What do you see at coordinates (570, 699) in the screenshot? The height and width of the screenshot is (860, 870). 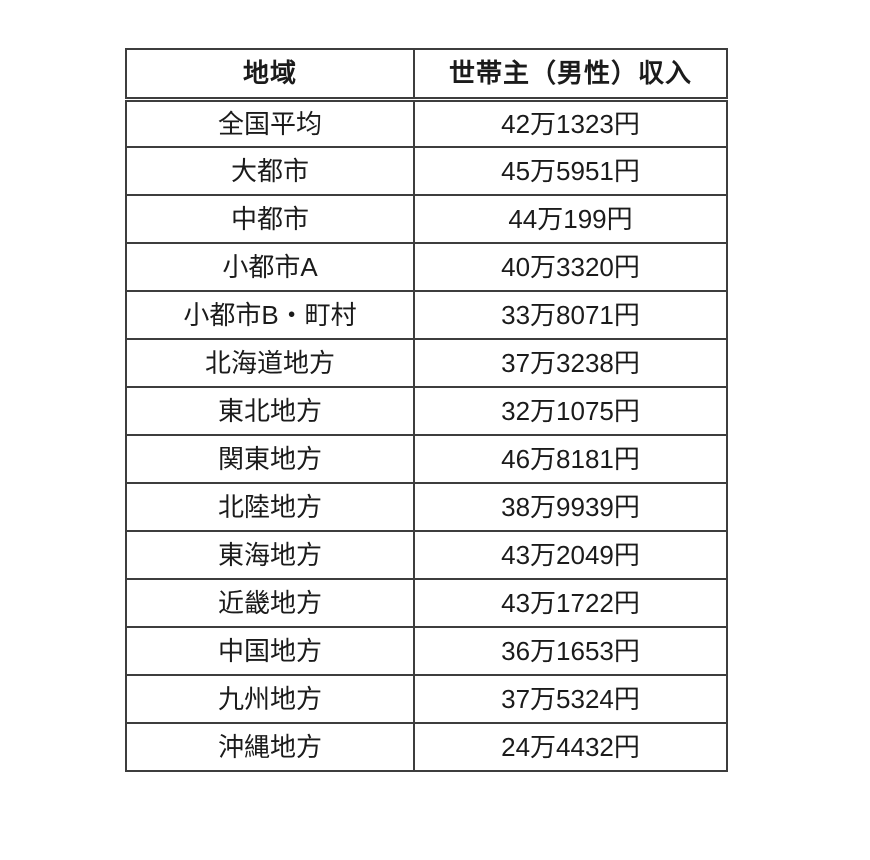 I see `income-cell: 37万5324円` at bounding box center [570, 699].